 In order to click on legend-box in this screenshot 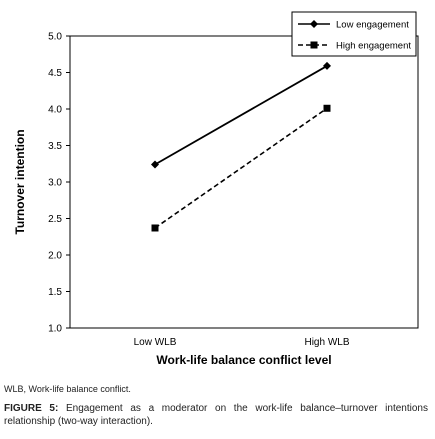, I will do `click(354, 34)`.